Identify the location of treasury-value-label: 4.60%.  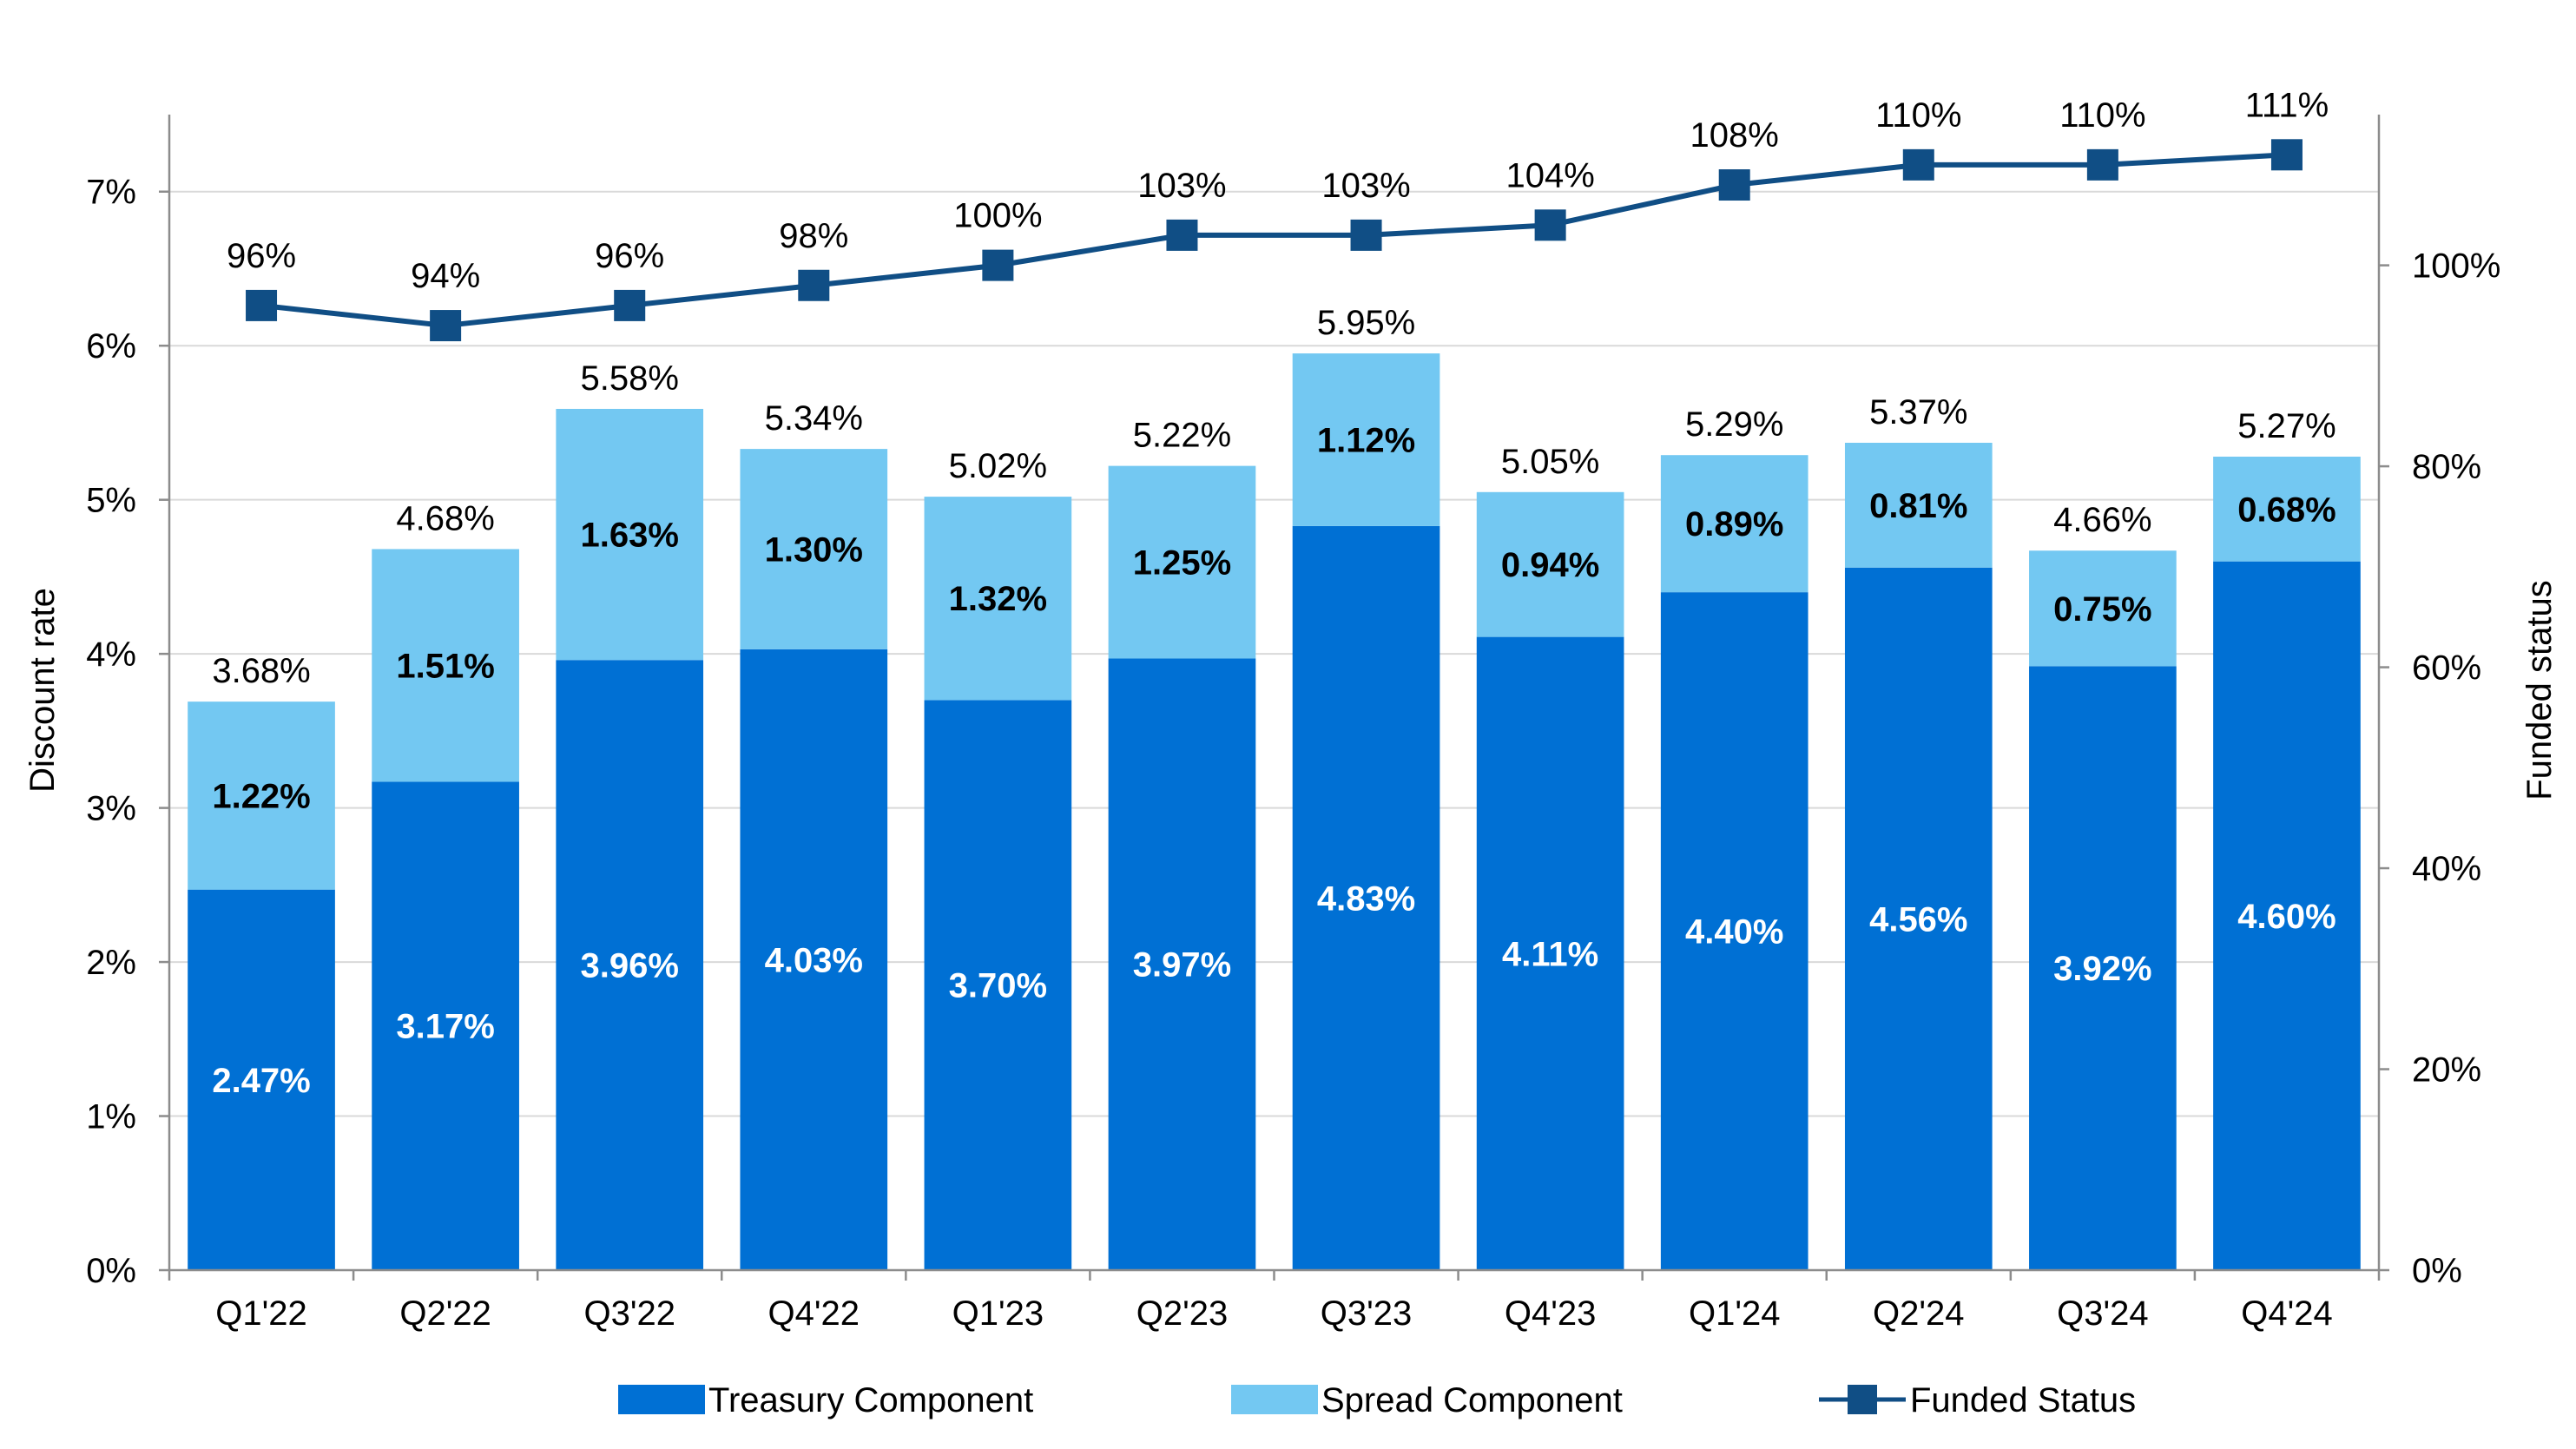
(2286, 917).